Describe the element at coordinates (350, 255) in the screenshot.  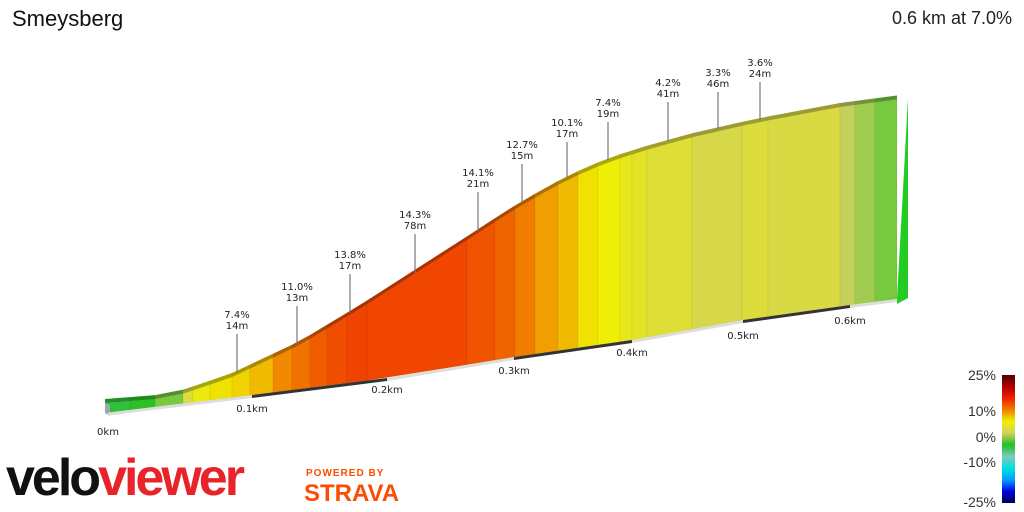
I see `annotation-grade: 13.8%` at that location.